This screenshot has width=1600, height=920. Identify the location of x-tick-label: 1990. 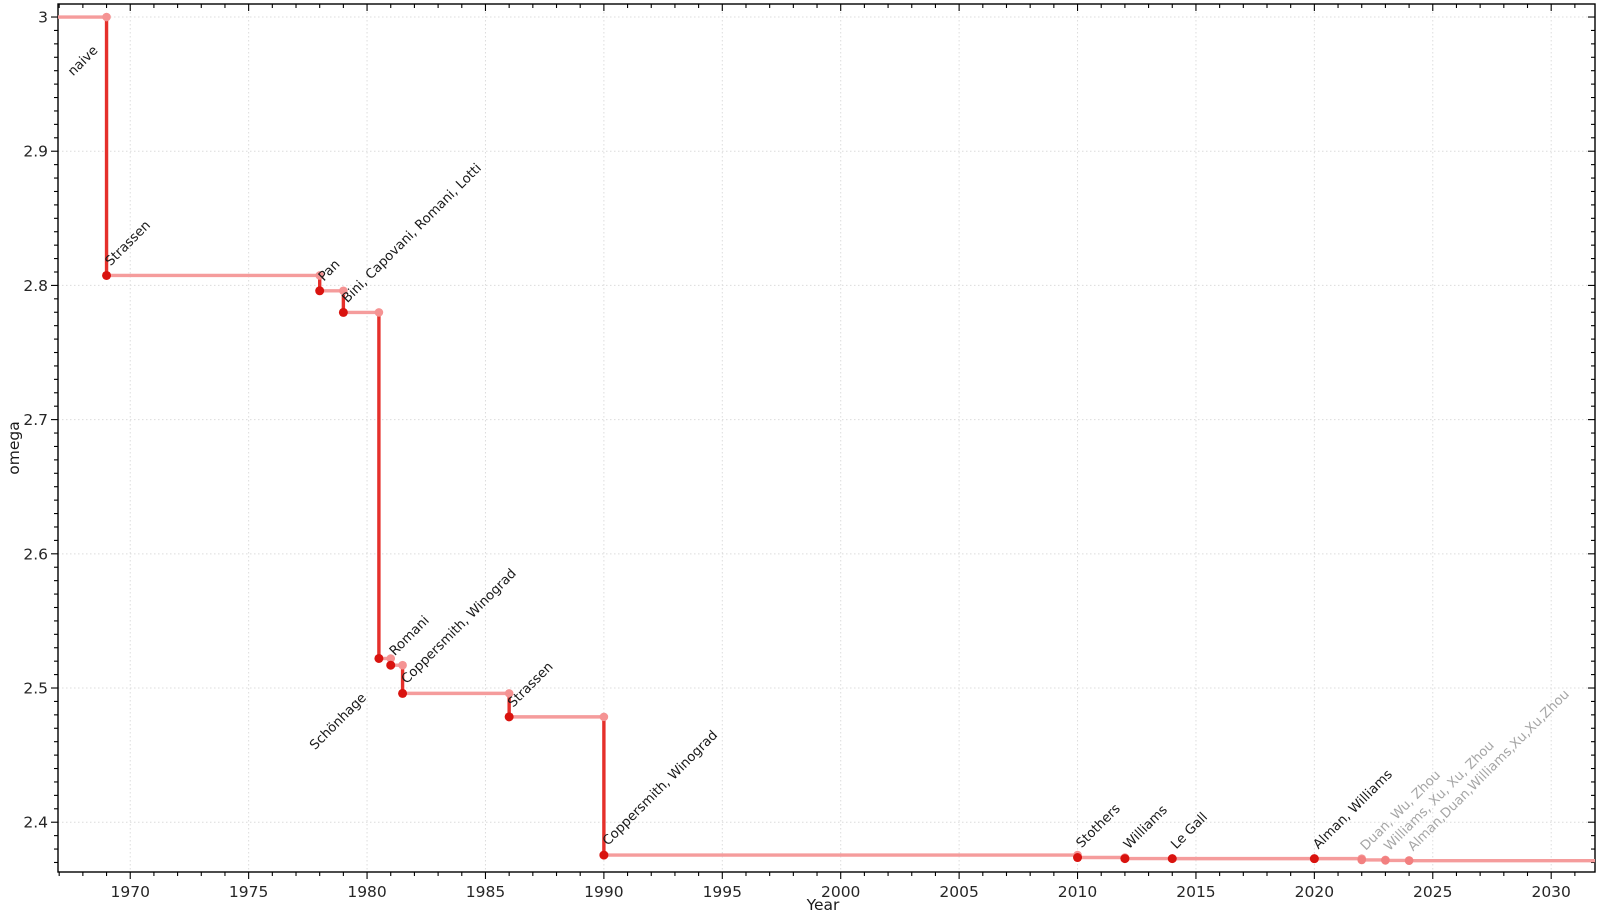
(603, 892).